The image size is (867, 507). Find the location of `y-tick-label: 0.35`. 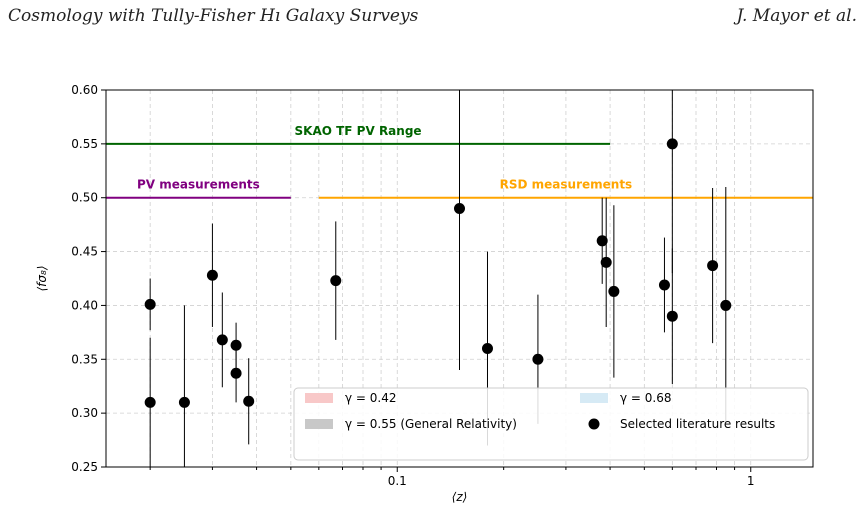

y-tick-label: 0.35 is located at coordinates (84, 359).